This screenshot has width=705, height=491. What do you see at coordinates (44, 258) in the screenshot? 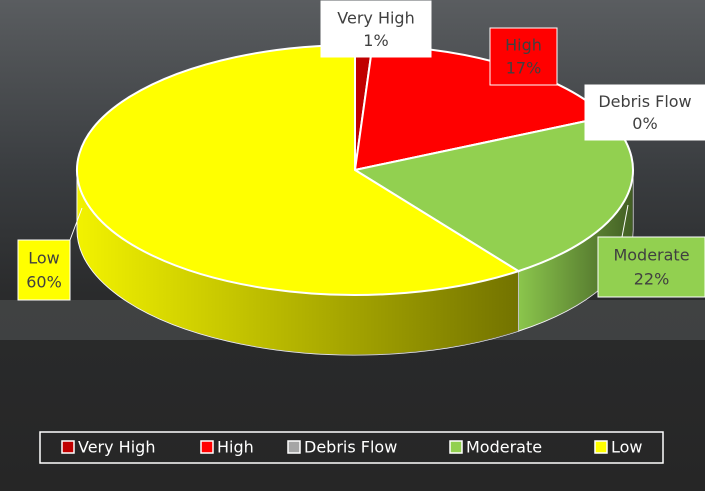
I see `label-name: Low` at bounding box center [44, 258].